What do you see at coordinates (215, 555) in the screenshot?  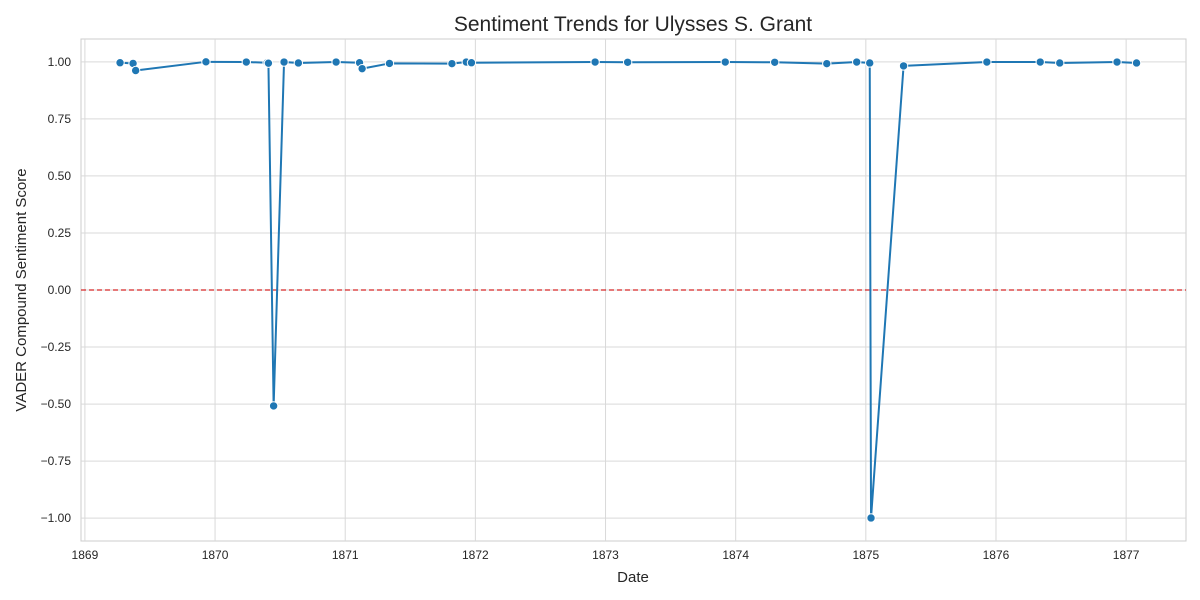 I see `x-tick-label: 1870` at bounding box center [215, 555].